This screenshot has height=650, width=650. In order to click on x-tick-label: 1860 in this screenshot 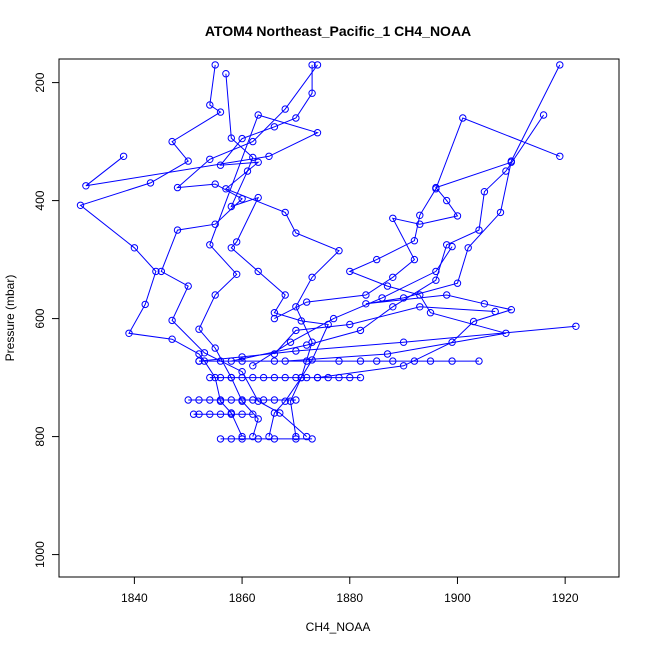, I will do `click(242, 598)`.